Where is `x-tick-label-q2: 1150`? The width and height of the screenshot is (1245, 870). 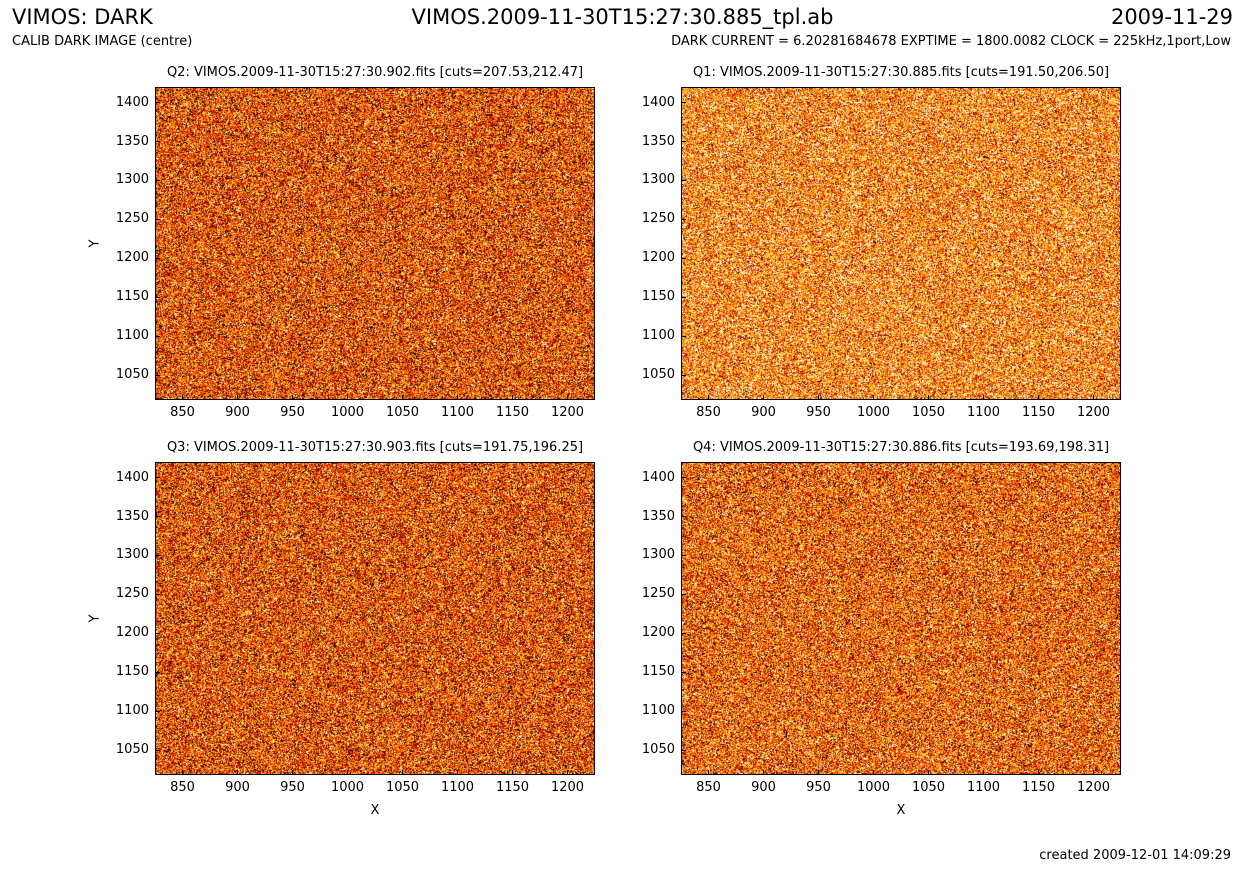
x-tick-label-q2: 1150 is located at coordinates (512, 412).